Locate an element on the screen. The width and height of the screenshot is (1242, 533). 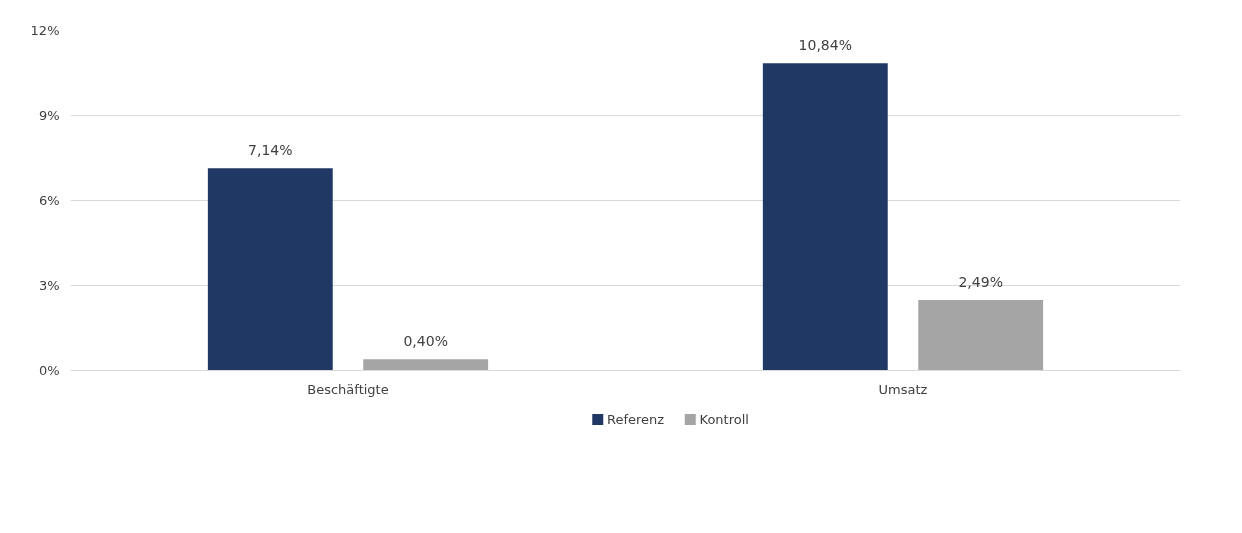
data-label: 10,84% is located at coordinates (825, 45).